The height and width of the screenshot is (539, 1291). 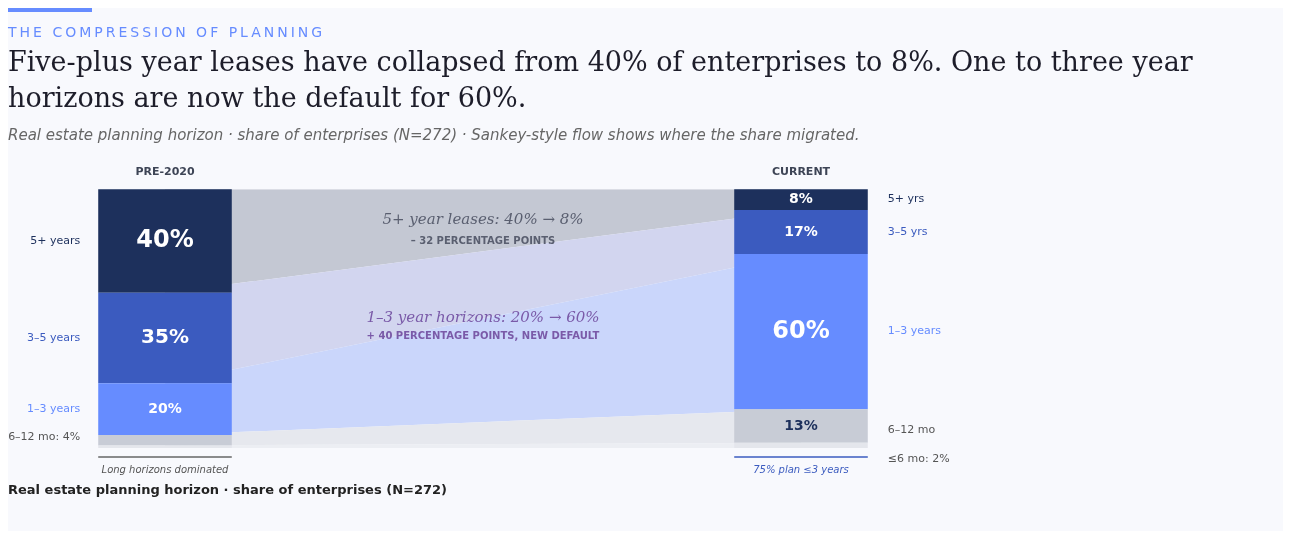 I want to click on text: Real estate planning horizon · share of enterprises (N=272), so click(x=228, y=489).